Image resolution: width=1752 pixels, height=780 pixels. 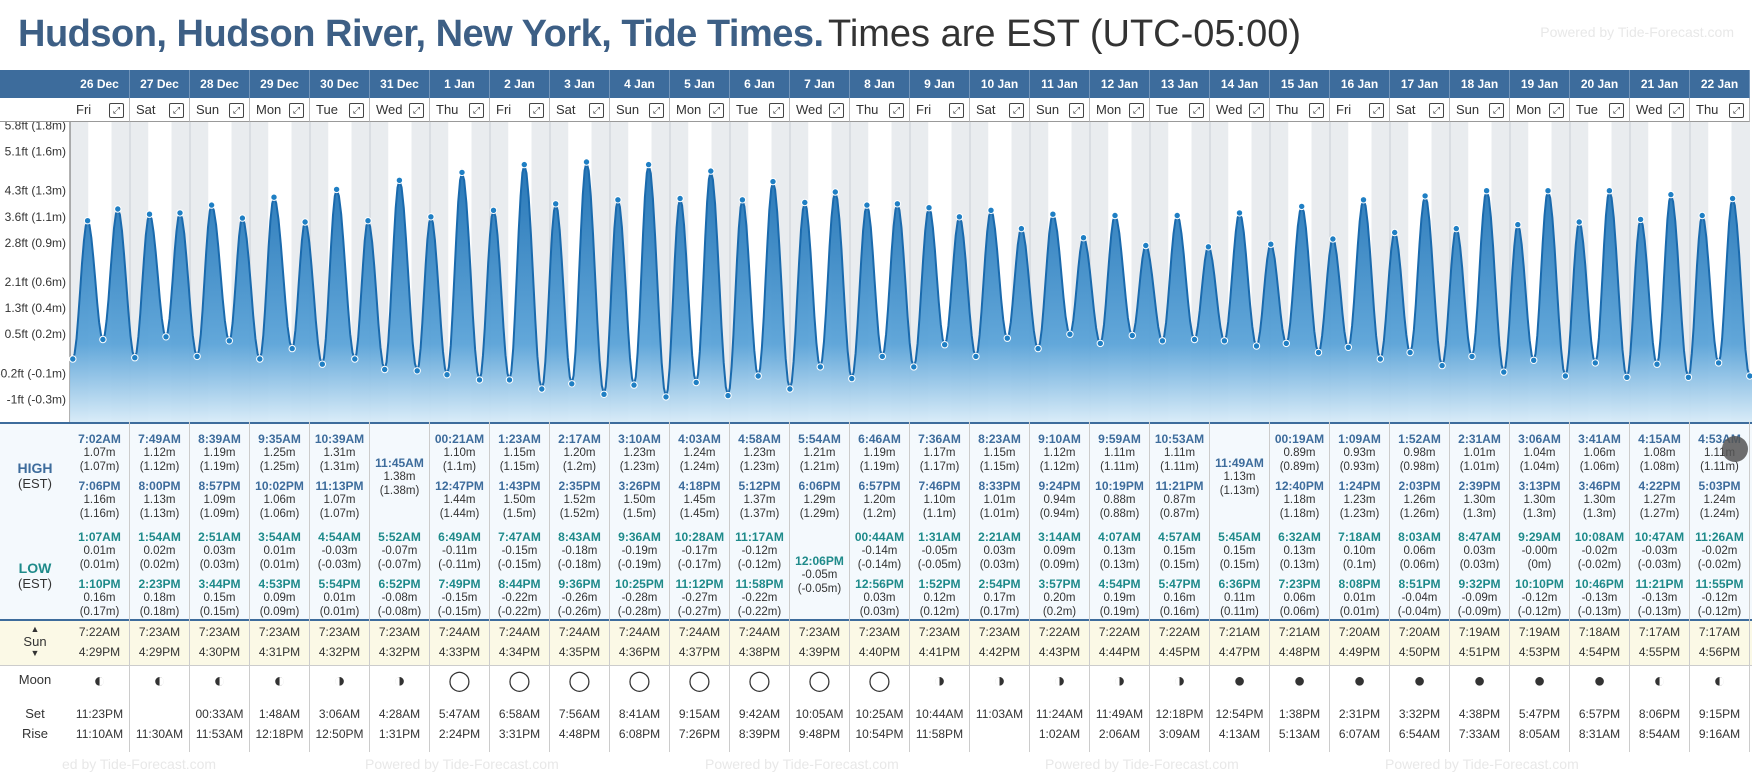 What do you see at coordinates (1599, 486) in the screenshot?
I see `high-tide-2-time: 3:46PM` at bounding box center [1599, 486].